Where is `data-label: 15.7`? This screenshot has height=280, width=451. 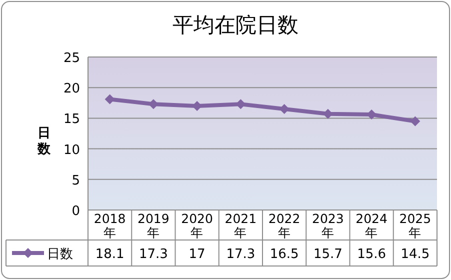 data-label: 15.7 is located at coordinates (327, 254).